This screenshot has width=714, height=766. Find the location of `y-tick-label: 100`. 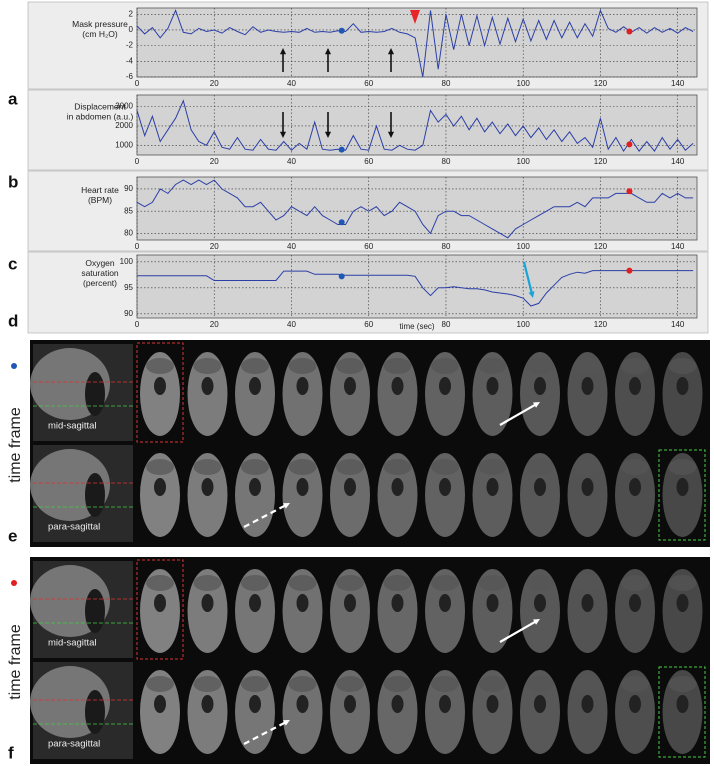

y-tick-label: 100 is located at coordinates (127, 261).